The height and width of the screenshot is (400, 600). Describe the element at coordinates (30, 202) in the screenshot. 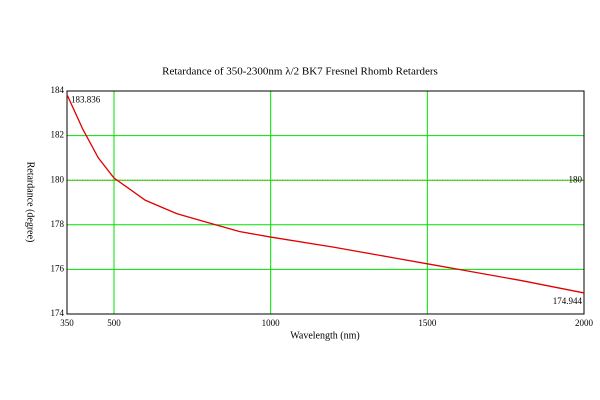

I see `y-axis-label: Retardance (degree)` at that location.